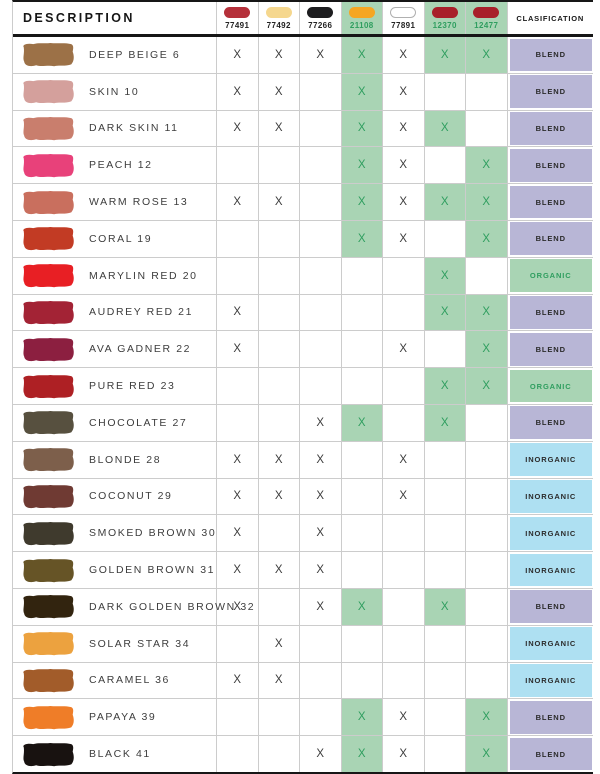  I want to click on description-cell: AVA GADNER 22, so click(115, 349).